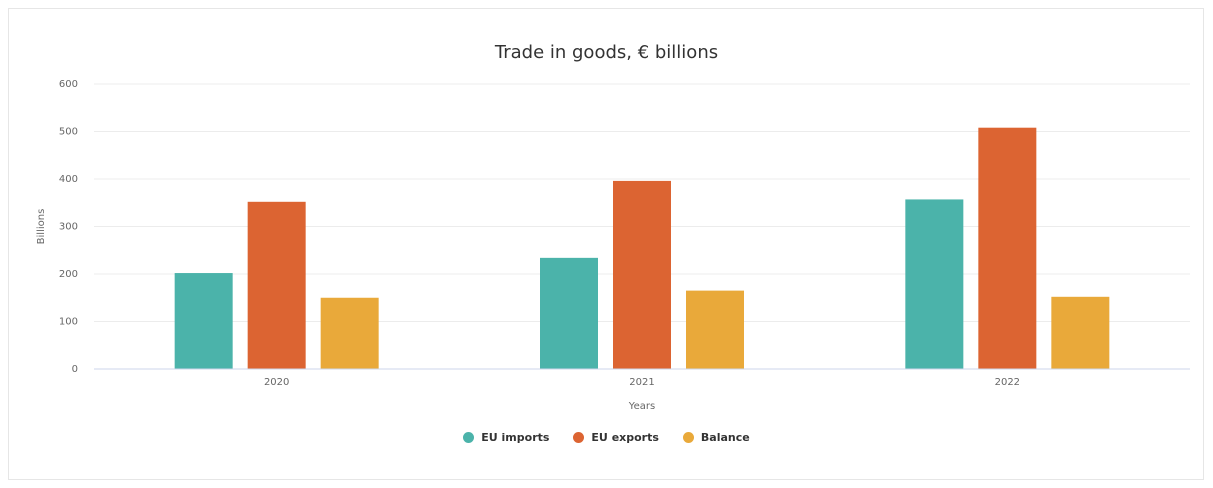  What do you see at coordinates (641, 406) in the screenshot?
I see `x-axis-title: Years` at bounding box center [641, 406].